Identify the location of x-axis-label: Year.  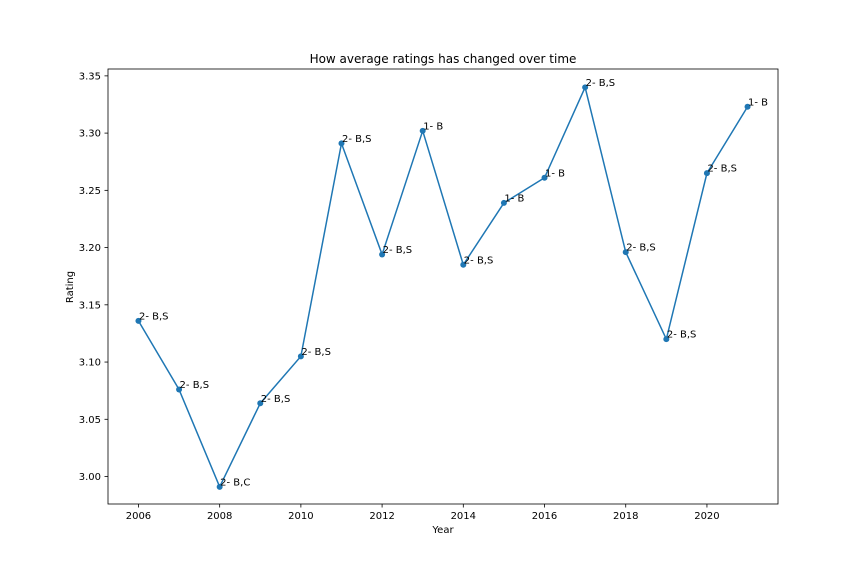
(442, 530).